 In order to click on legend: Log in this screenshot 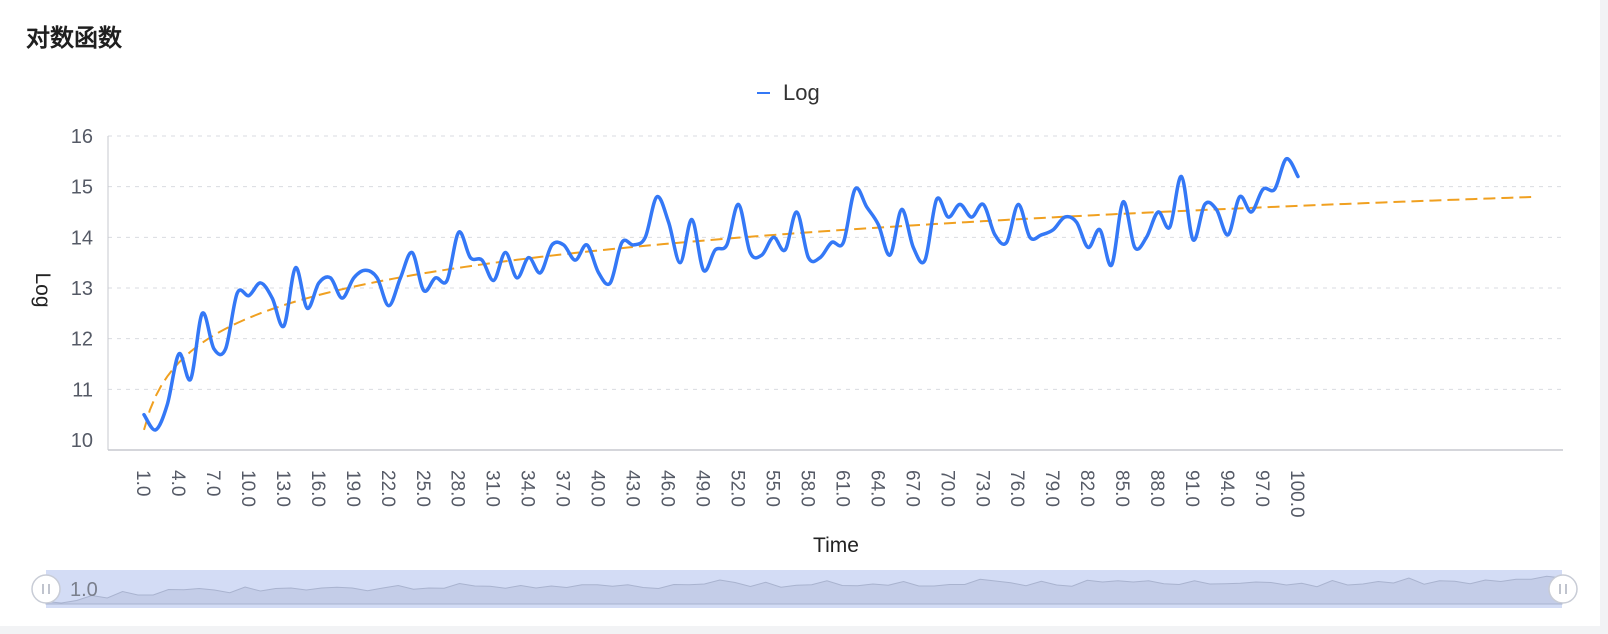, I will do `click(788, 92)`.